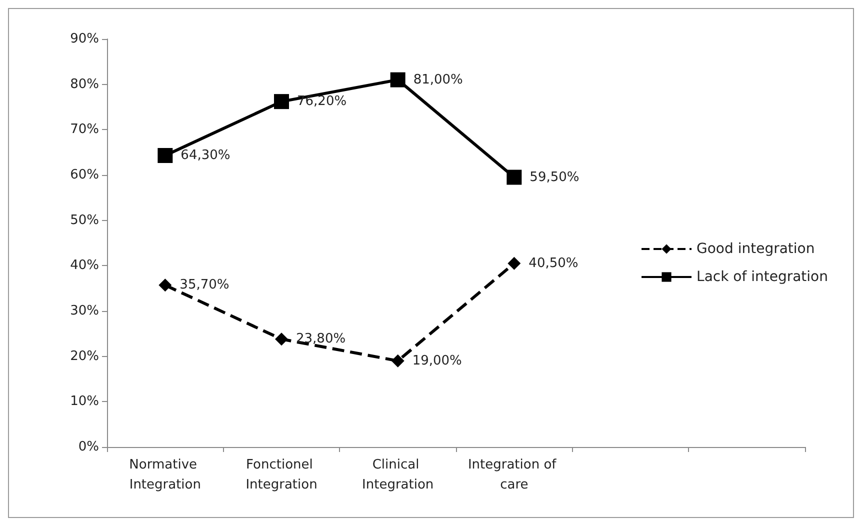 The width and height of the screenshot is (866, 530). Describe the element at coordinates (84, 130) in the screenshot. I see `y-tick-label: 70%` at that location.